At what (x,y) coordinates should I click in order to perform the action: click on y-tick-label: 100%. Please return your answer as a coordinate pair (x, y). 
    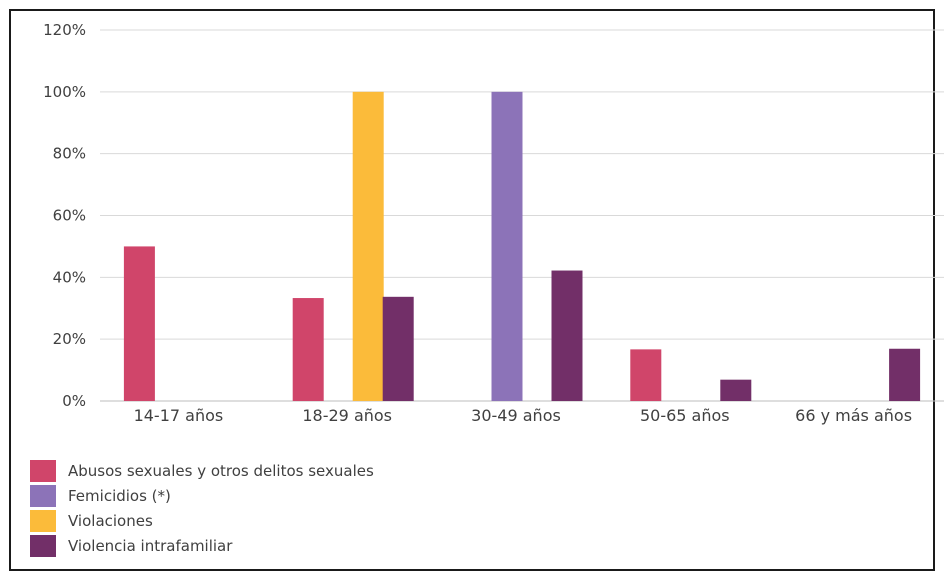
    Looking at the image, I should click on (64, 92).